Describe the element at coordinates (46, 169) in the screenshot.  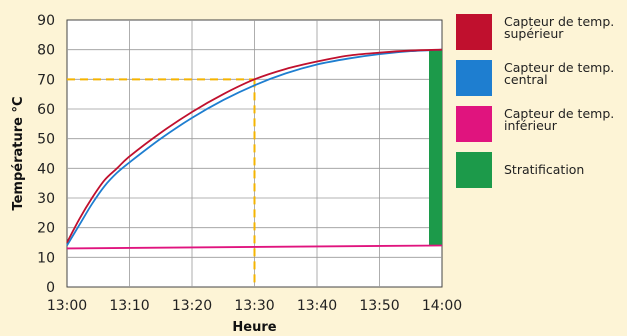
I see `y-tick-label: 40` at that location.